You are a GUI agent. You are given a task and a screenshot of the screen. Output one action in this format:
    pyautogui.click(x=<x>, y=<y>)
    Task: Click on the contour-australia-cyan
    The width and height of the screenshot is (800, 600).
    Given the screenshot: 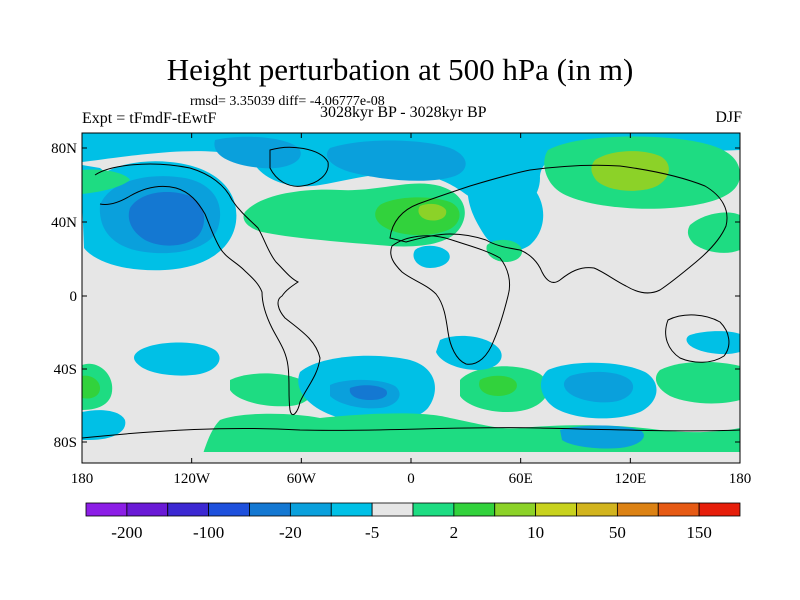 What is the action you would take?
    pyautogui.click(x=713, y=343)
    